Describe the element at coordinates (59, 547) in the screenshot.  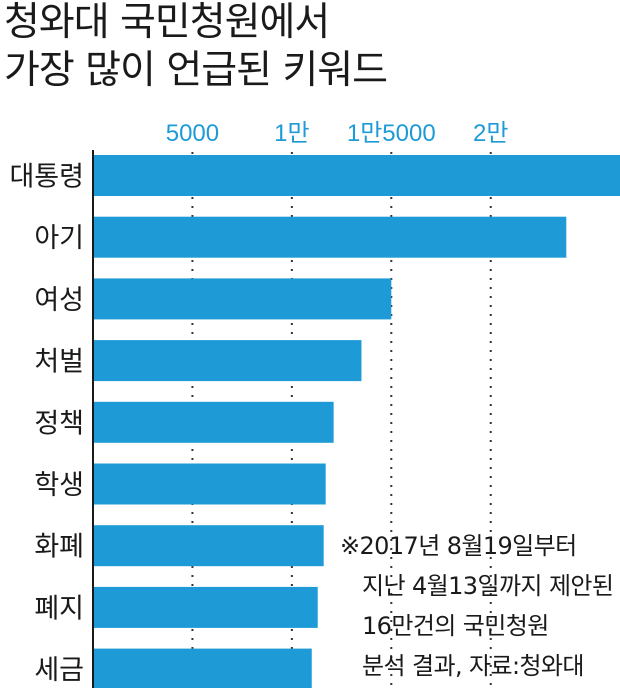
I see `category-label: 화폐` at that location.